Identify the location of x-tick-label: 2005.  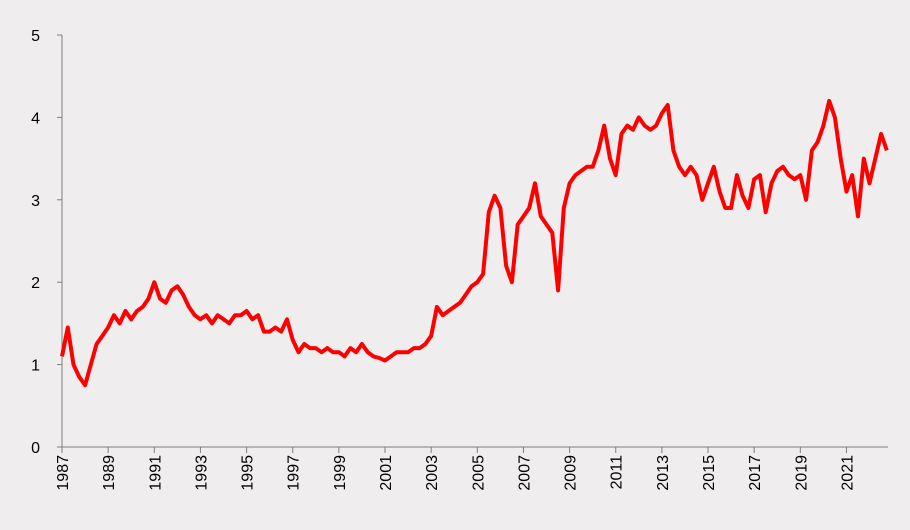
(478, 473).